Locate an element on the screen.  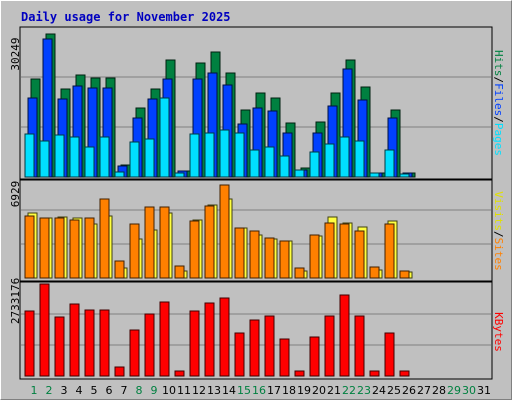
day-label-14: 14 is located at coordinates (229, 390).